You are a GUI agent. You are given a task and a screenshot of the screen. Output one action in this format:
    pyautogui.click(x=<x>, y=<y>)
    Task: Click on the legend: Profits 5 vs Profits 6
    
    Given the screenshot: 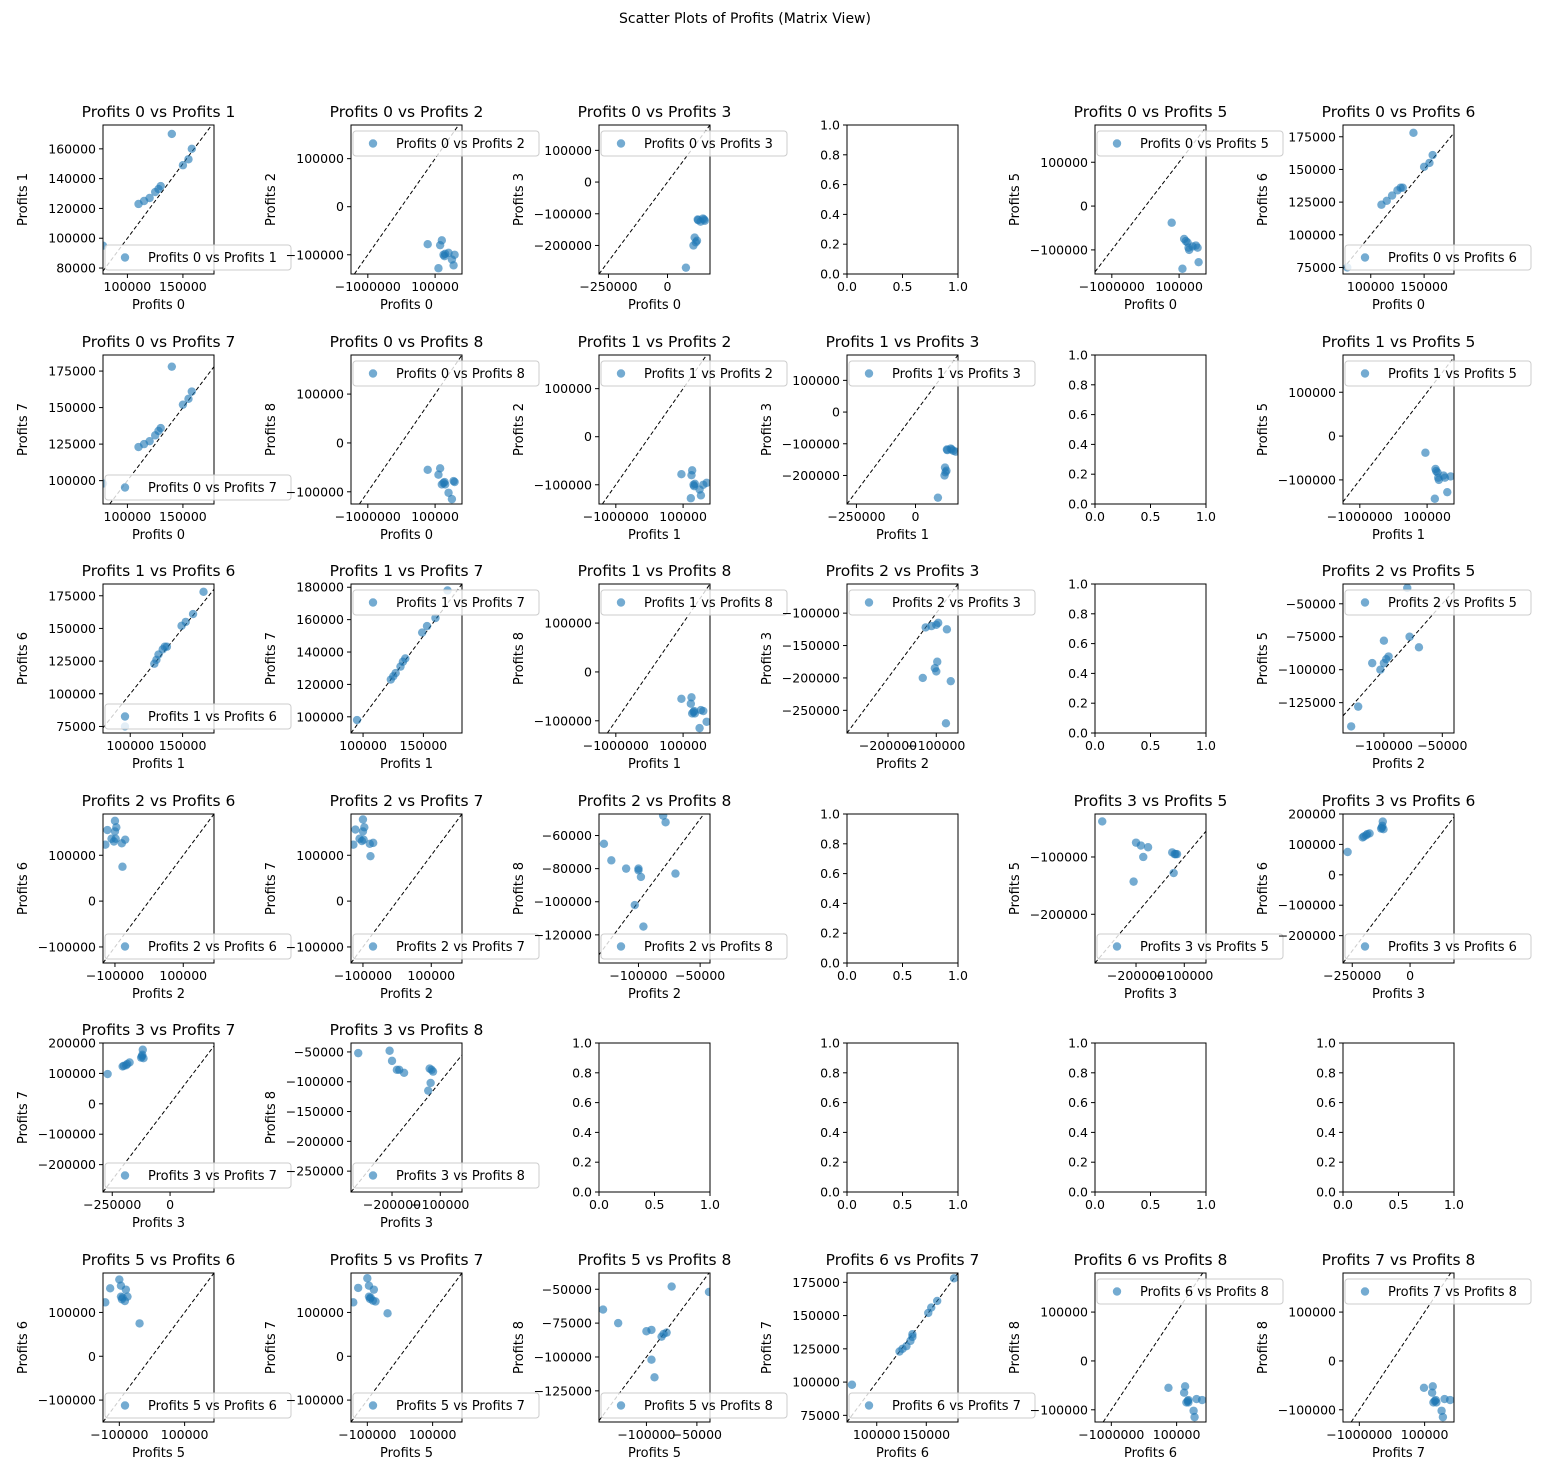 What is the action you would take?
    pyautogui.click(x=198, y=1405)
    